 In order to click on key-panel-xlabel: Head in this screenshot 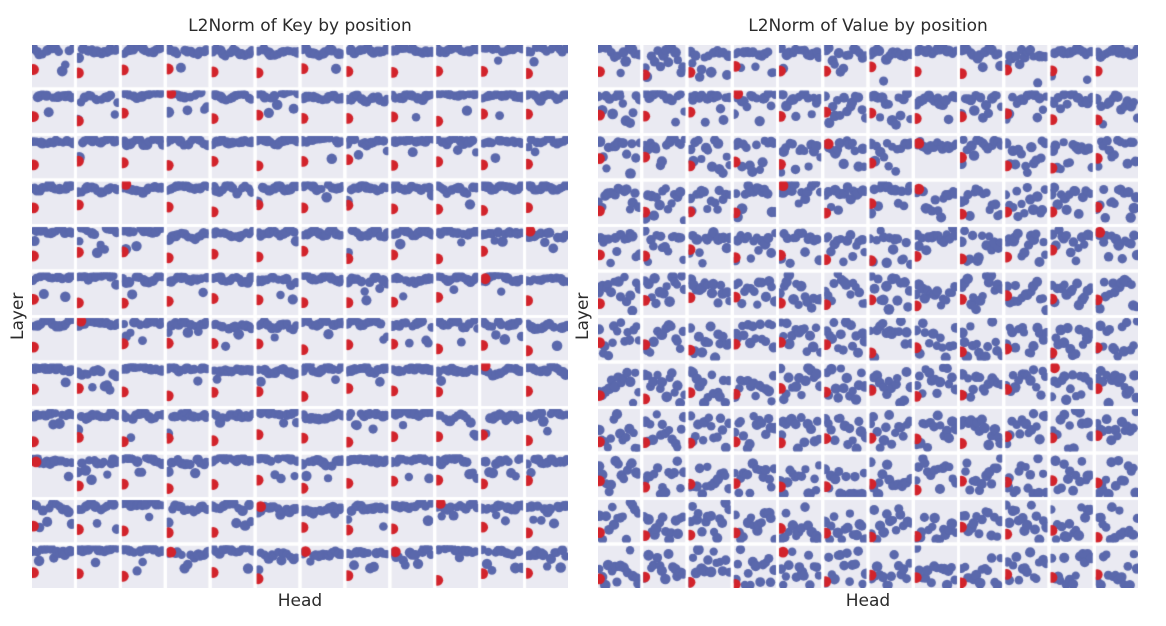, I will do `click(300, 601)`.